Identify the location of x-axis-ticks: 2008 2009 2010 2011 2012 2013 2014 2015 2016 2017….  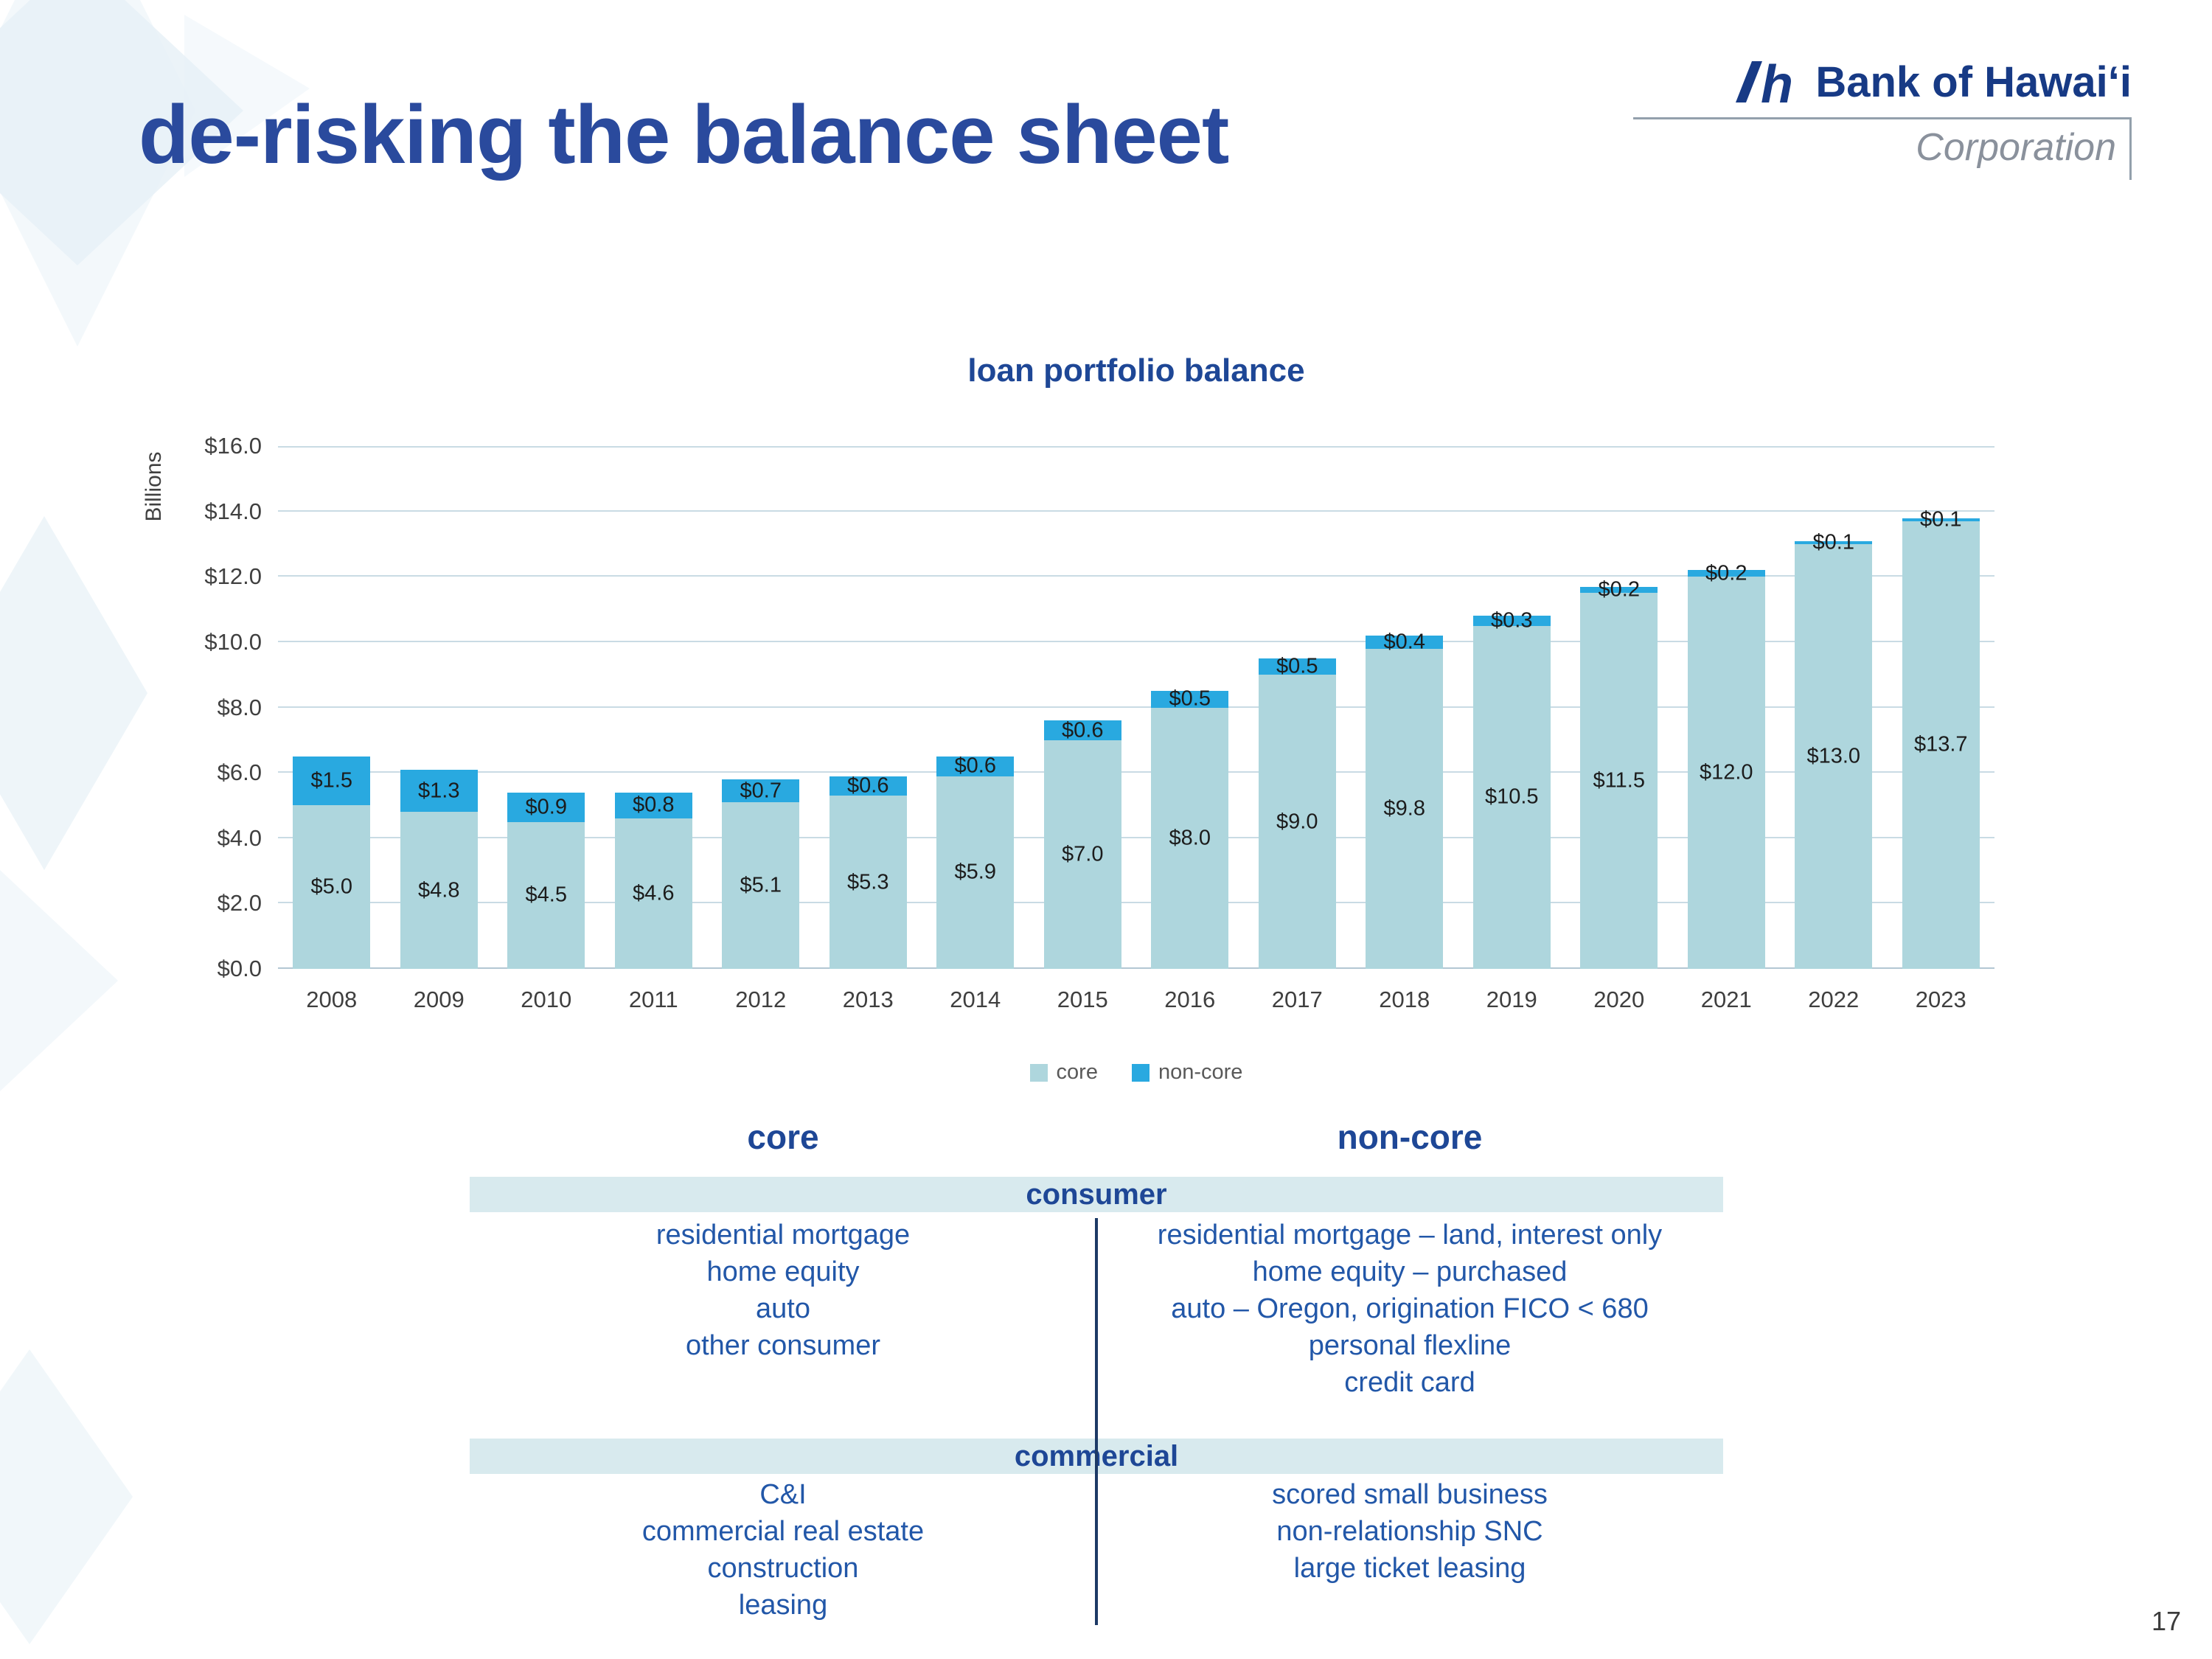
(1136, 1000).